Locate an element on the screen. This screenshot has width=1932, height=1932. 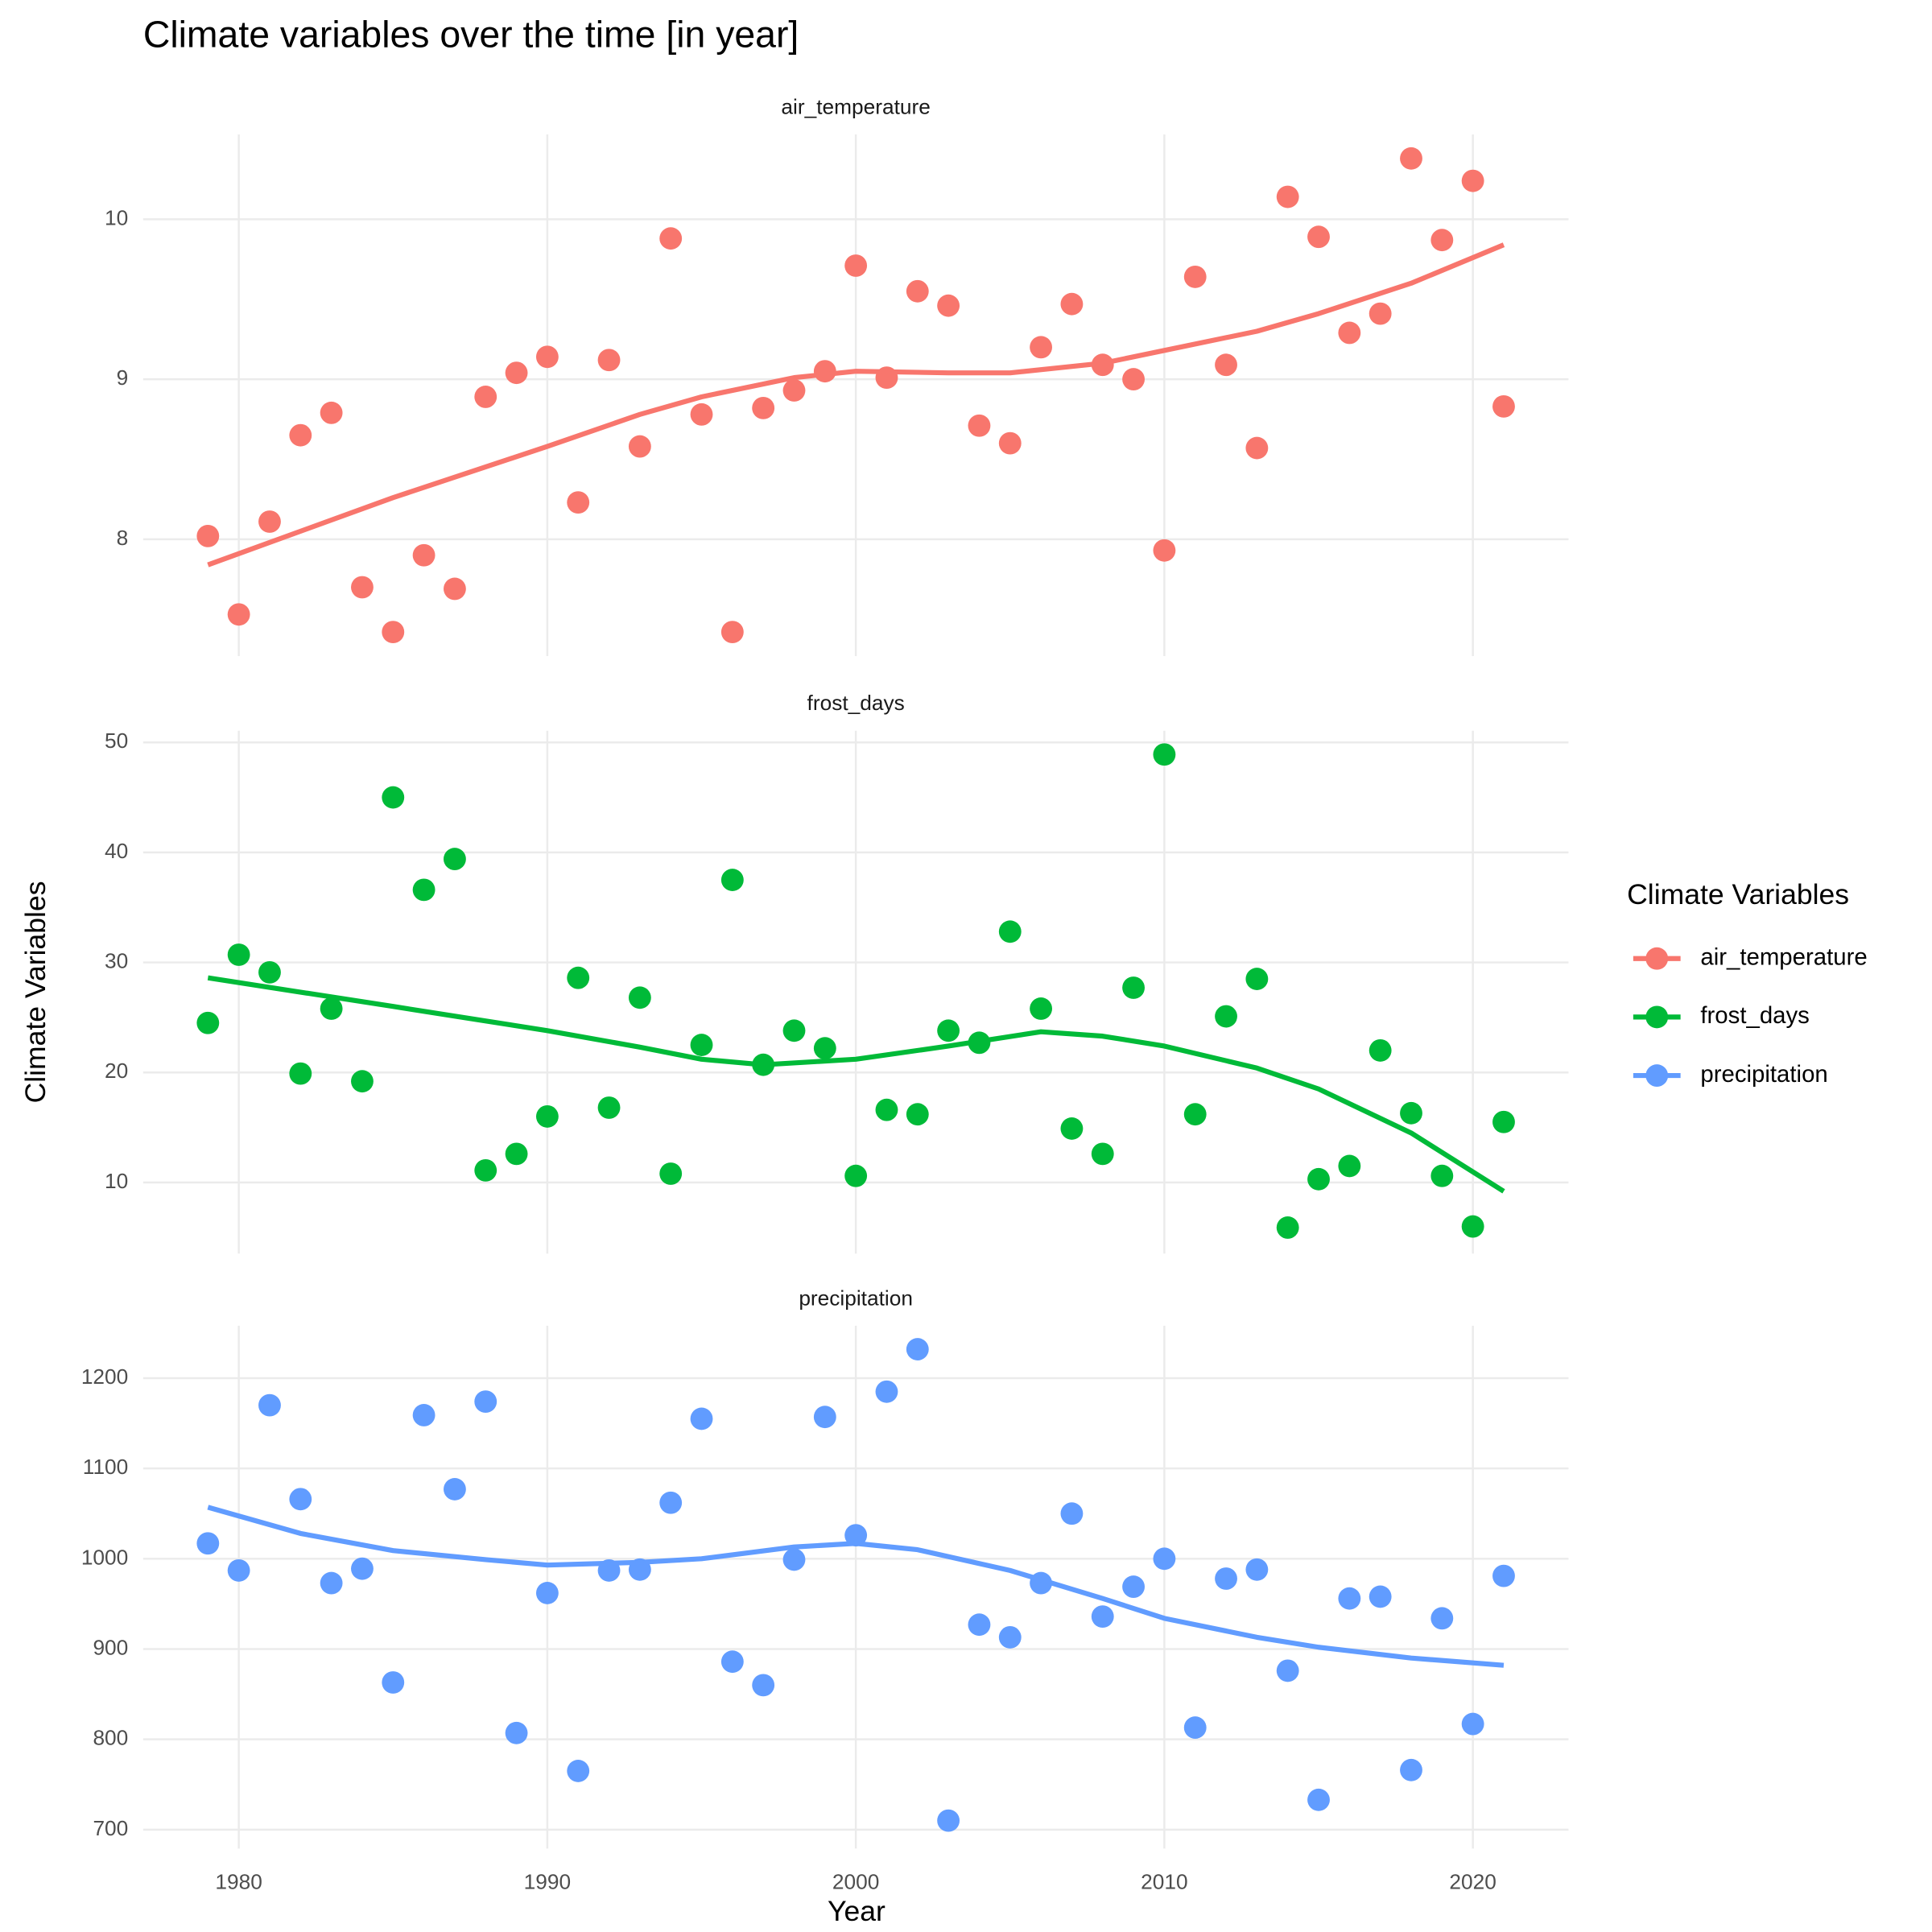
legend-label: precipitation is located at coordinates (1764, 1074).